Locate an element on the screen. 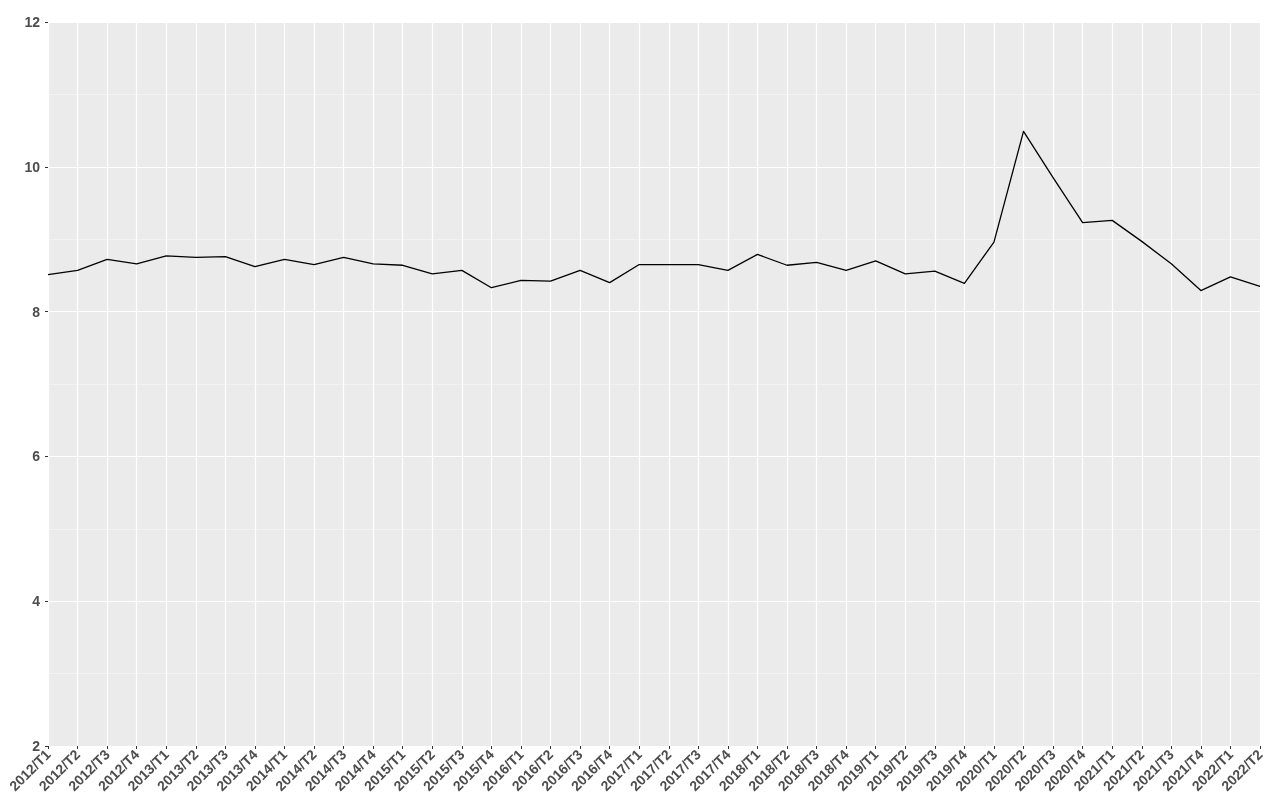  y-tick-label: 2 is located at coordinates (36, 746).